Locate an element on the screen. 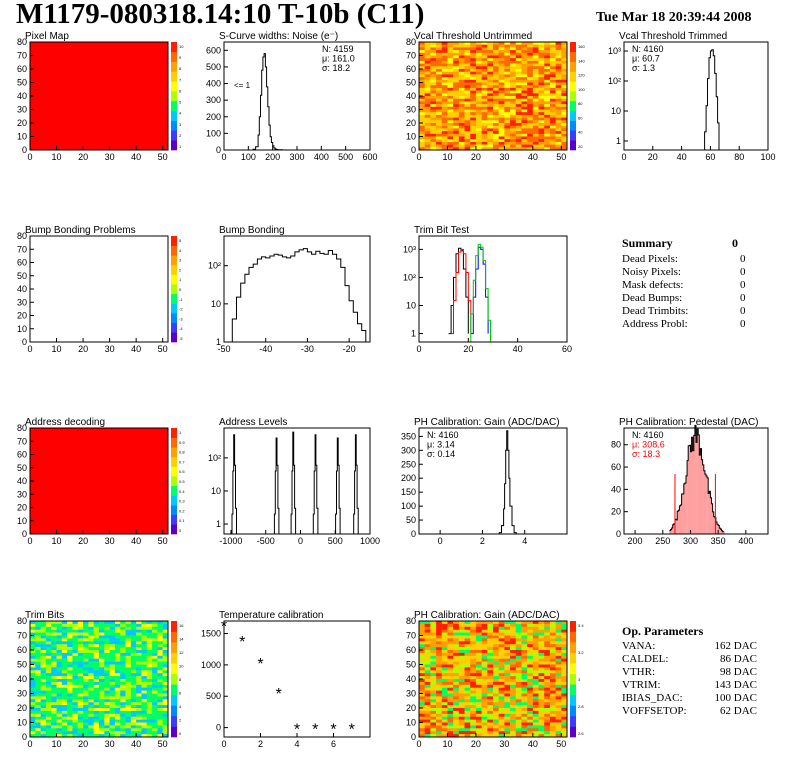 This screenshot has width=796, height=772. x-tick-label: 30 is located at coordinates (110, 744).